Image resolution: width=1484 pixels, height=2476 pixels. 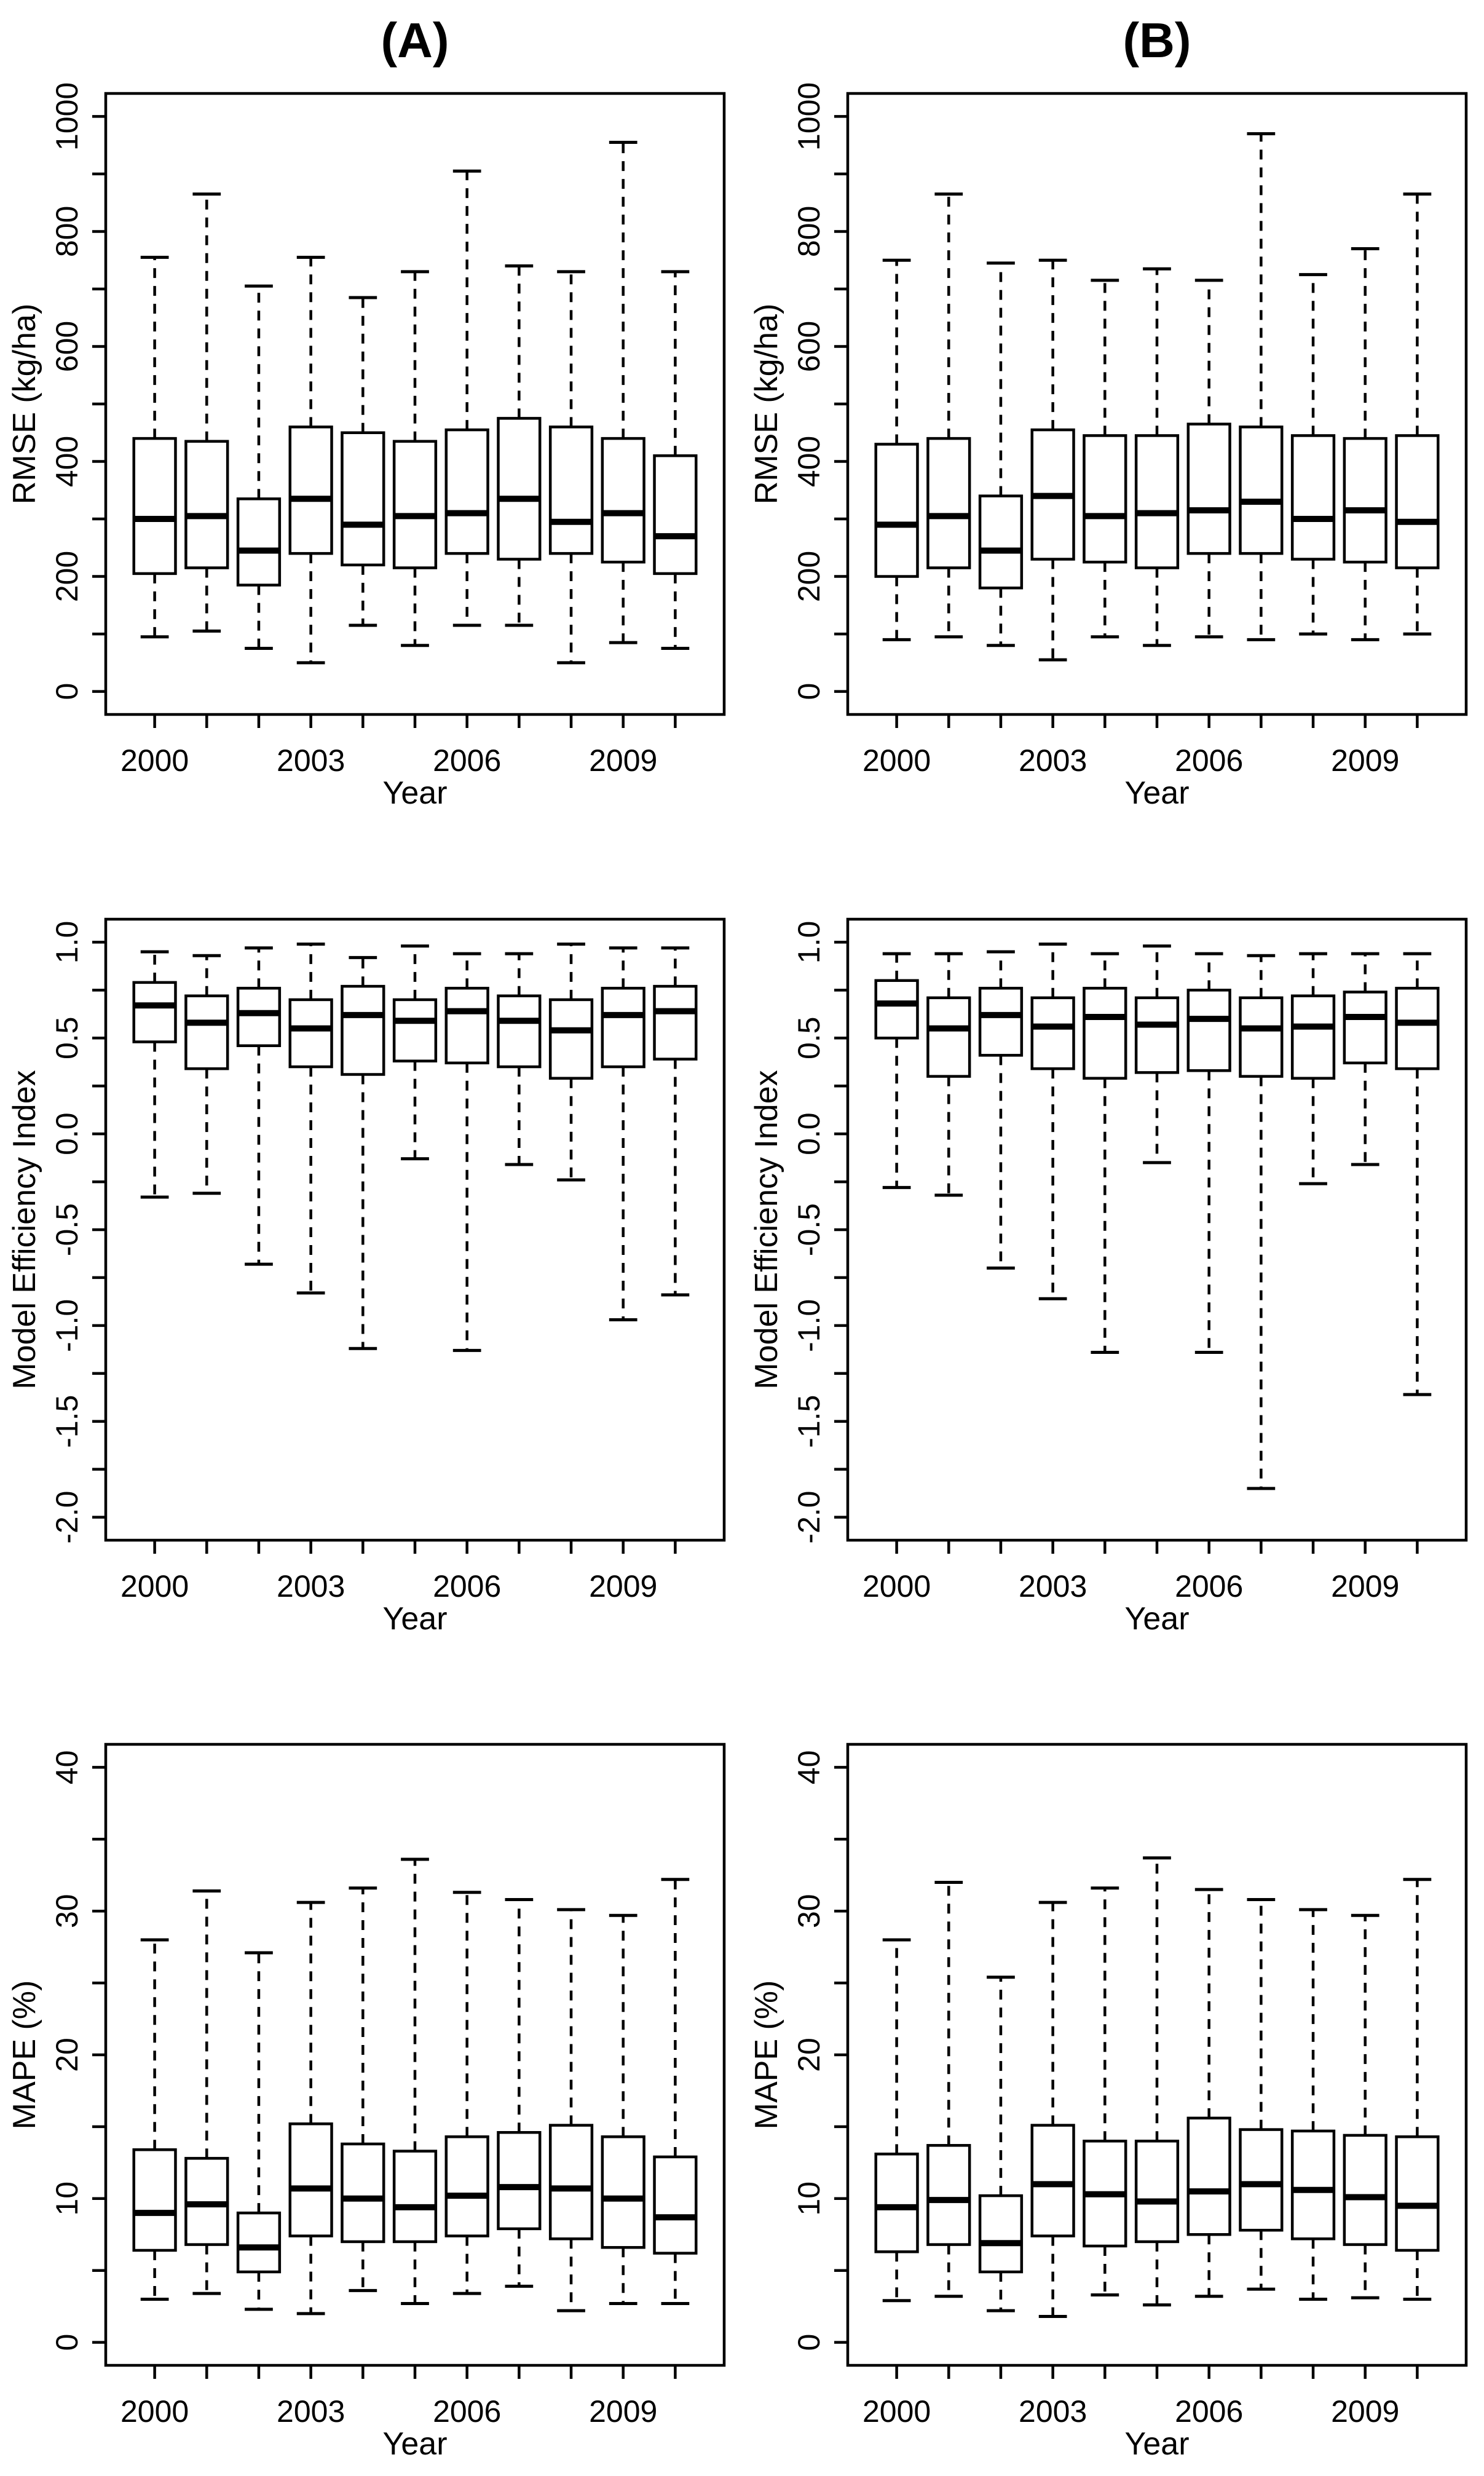 I want to click on boxplot-svg-mape-A: 0 10 20 30 40 2000 2003 2006 2009, so click(x=388, y=2085).